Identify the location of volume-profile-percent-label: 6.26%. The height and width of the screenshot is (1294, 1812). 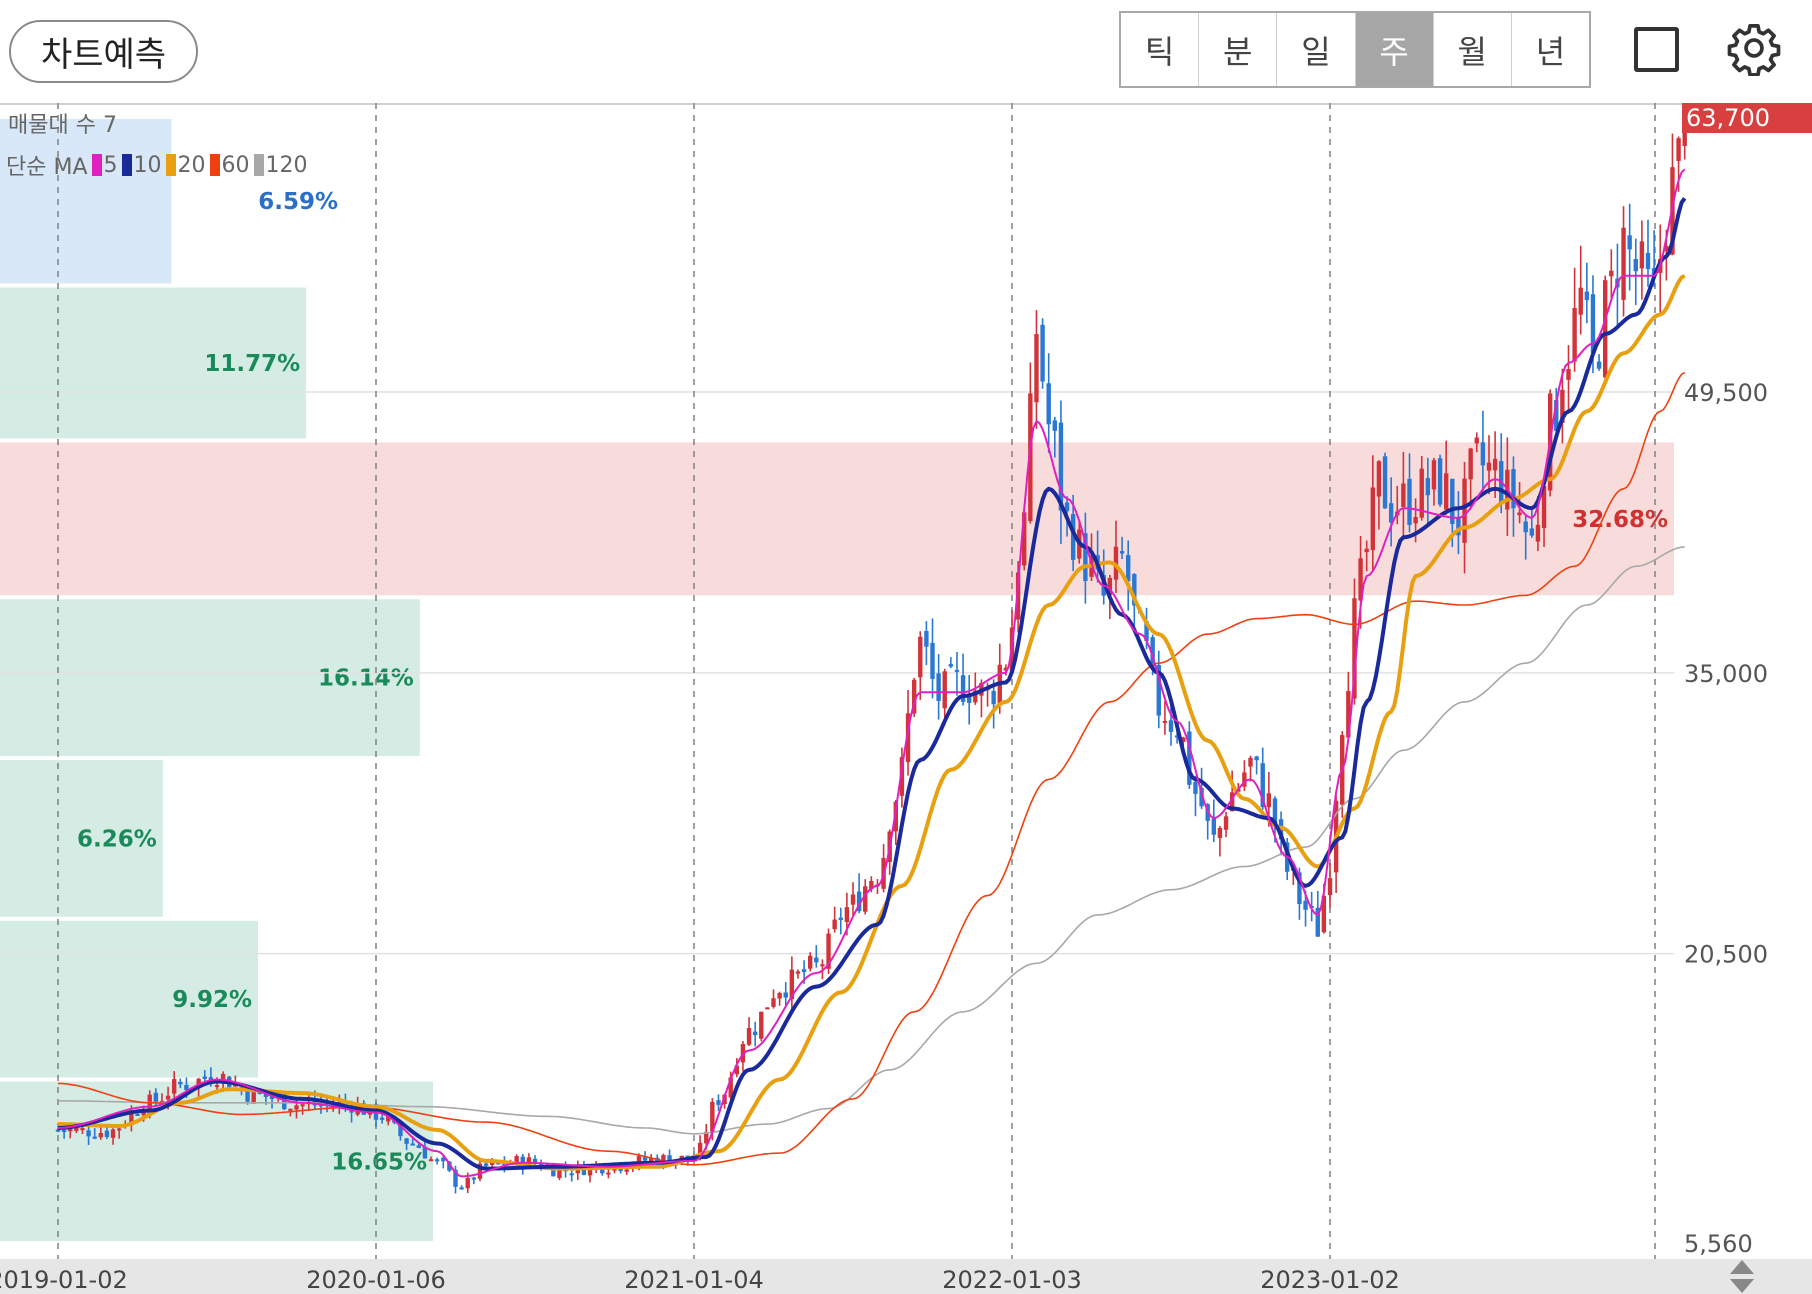
(117, 839).